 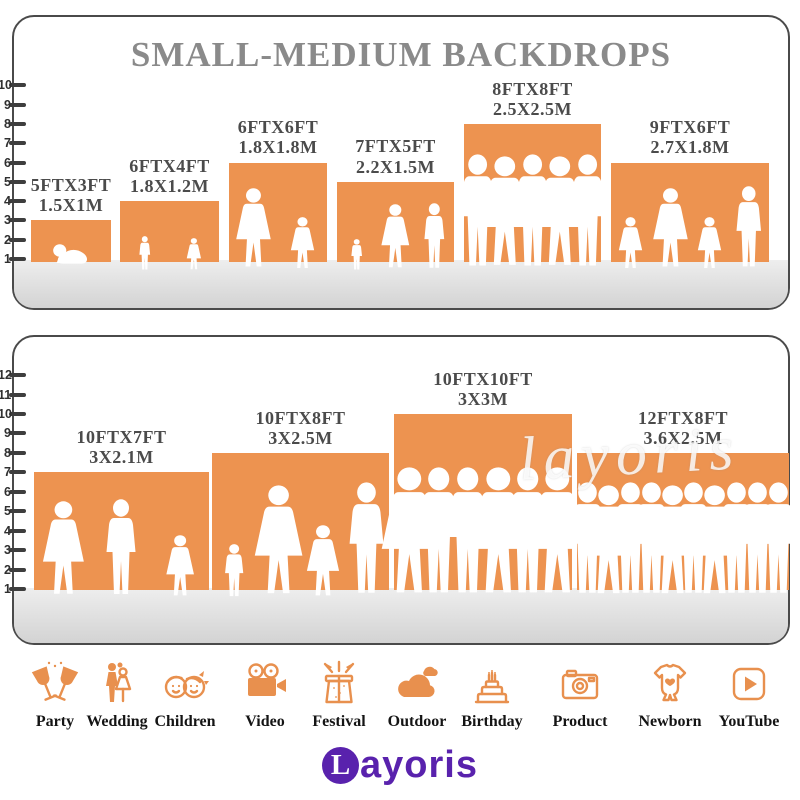 I want to click on size-m-text: 1.8X1.2M, so click(x=169, y=185).